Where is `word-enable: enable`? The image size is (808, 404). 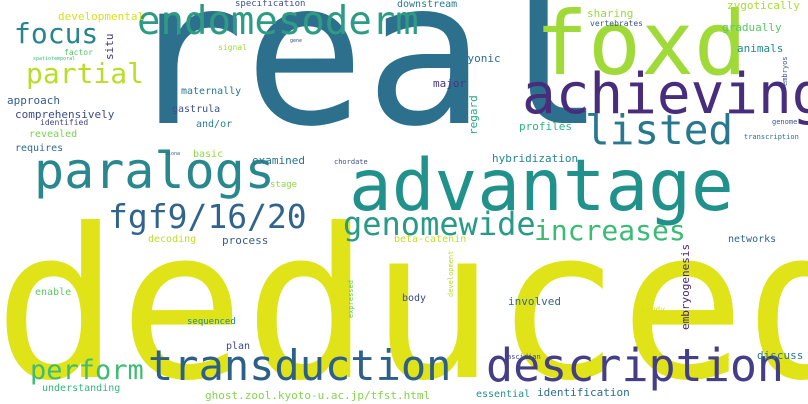
word-enable: enable is located at coordinates (53, 292).